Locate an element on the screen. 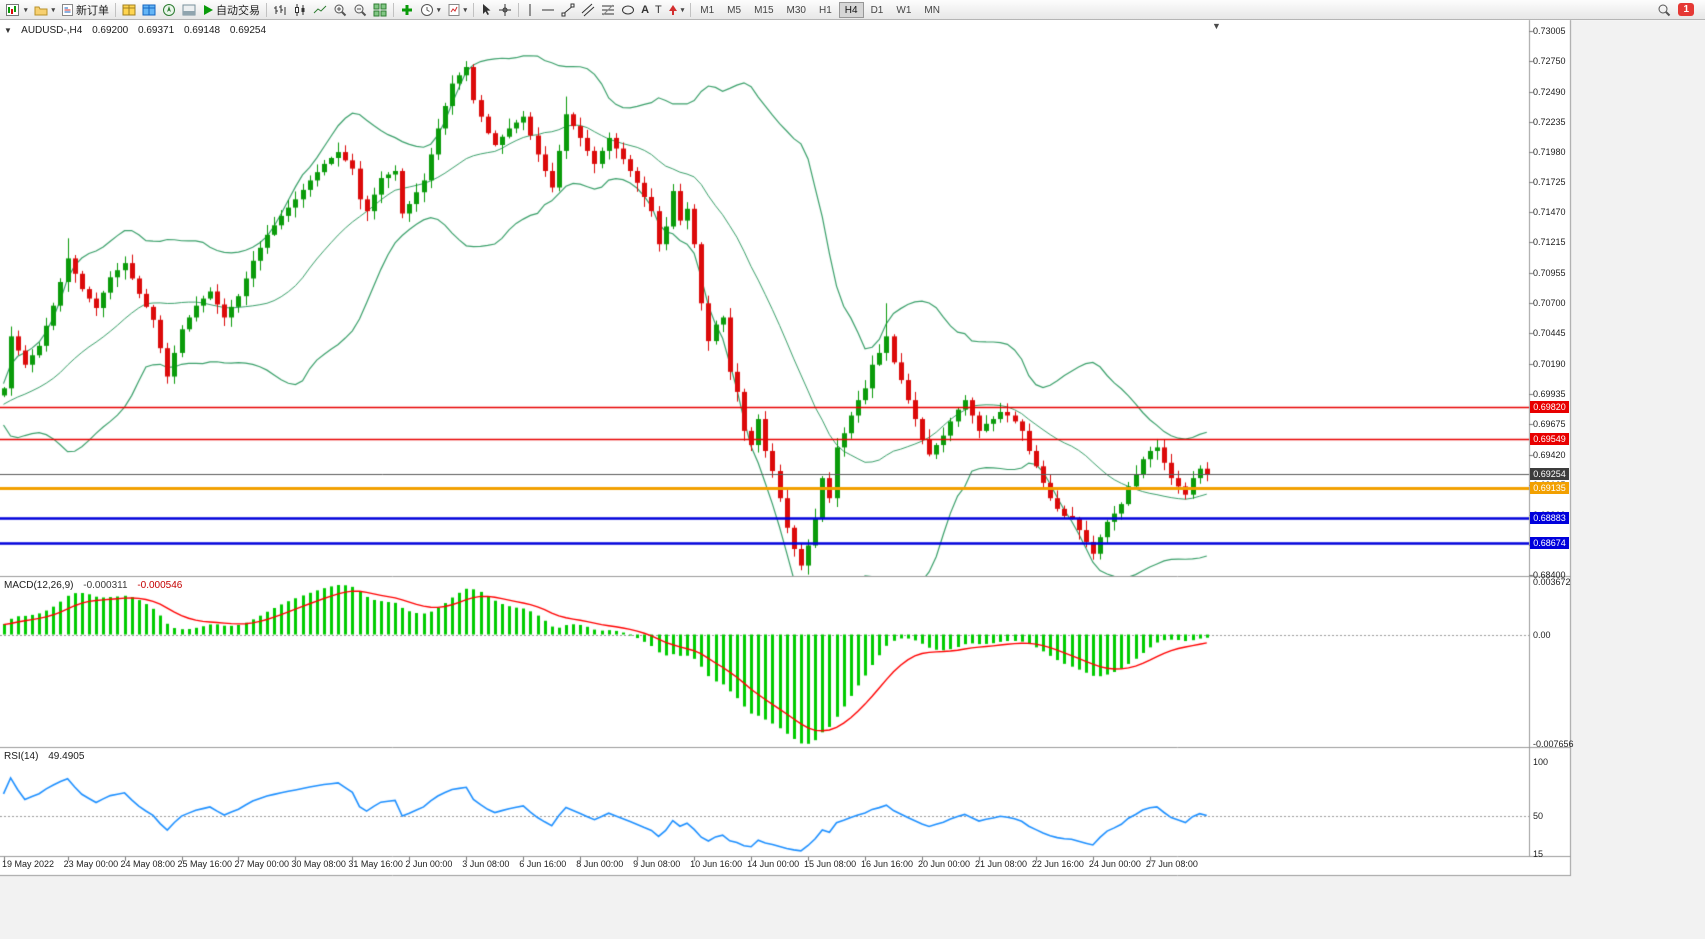  bar-chart-mode-button is located at coordinates (280, 10).